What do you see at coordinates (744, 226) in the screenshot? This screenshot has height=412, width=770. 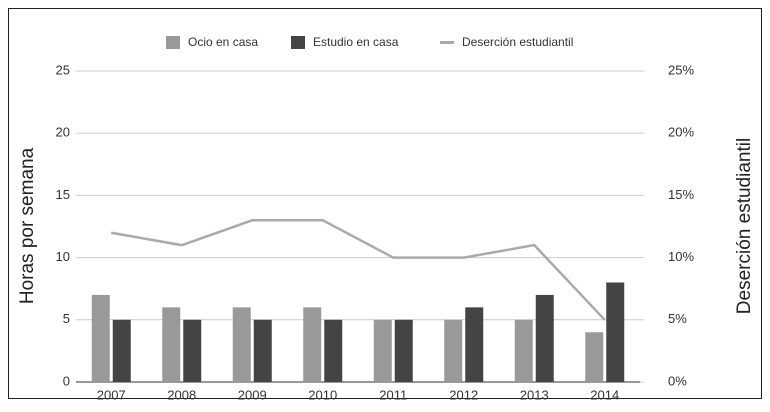 I see `y2-axis-title: Deserción estudiantil` at bounding box center [744, 226].